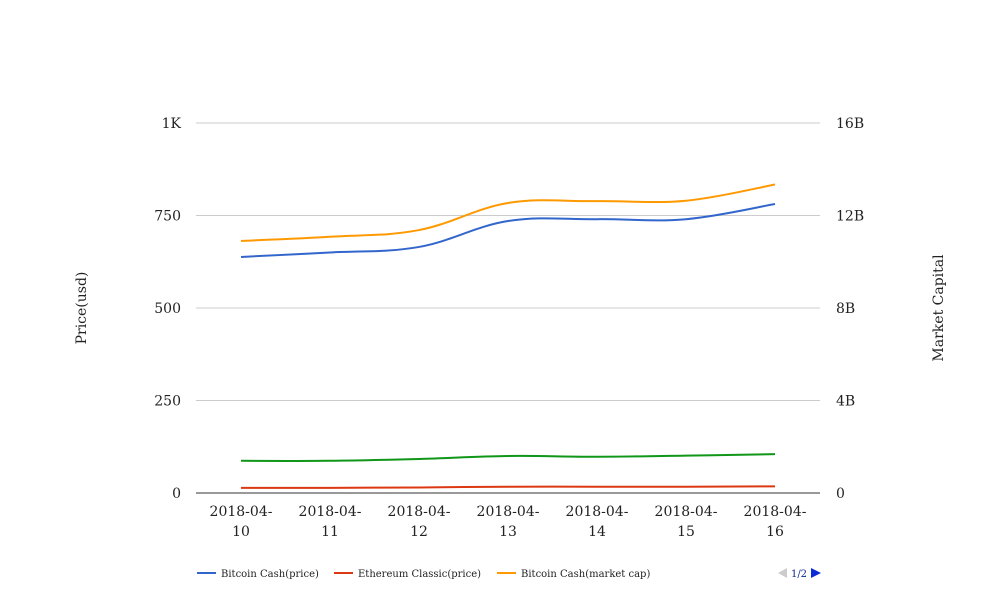 This screenshot has height=616, width=1008. Describe the element at coordinates (850, 124) in the screenshot. I see `right-tick-label: 16B` at that location.